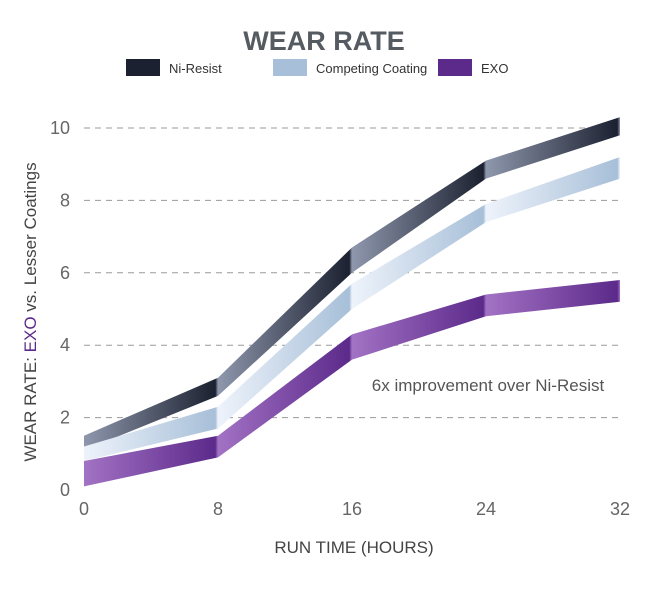 This screenshot has height=594, width=648. Describe the element at coordinates (488, 385) in the screenshot. I see `annotation-improvement: 6x improvement over Ni-Resist` at that location.